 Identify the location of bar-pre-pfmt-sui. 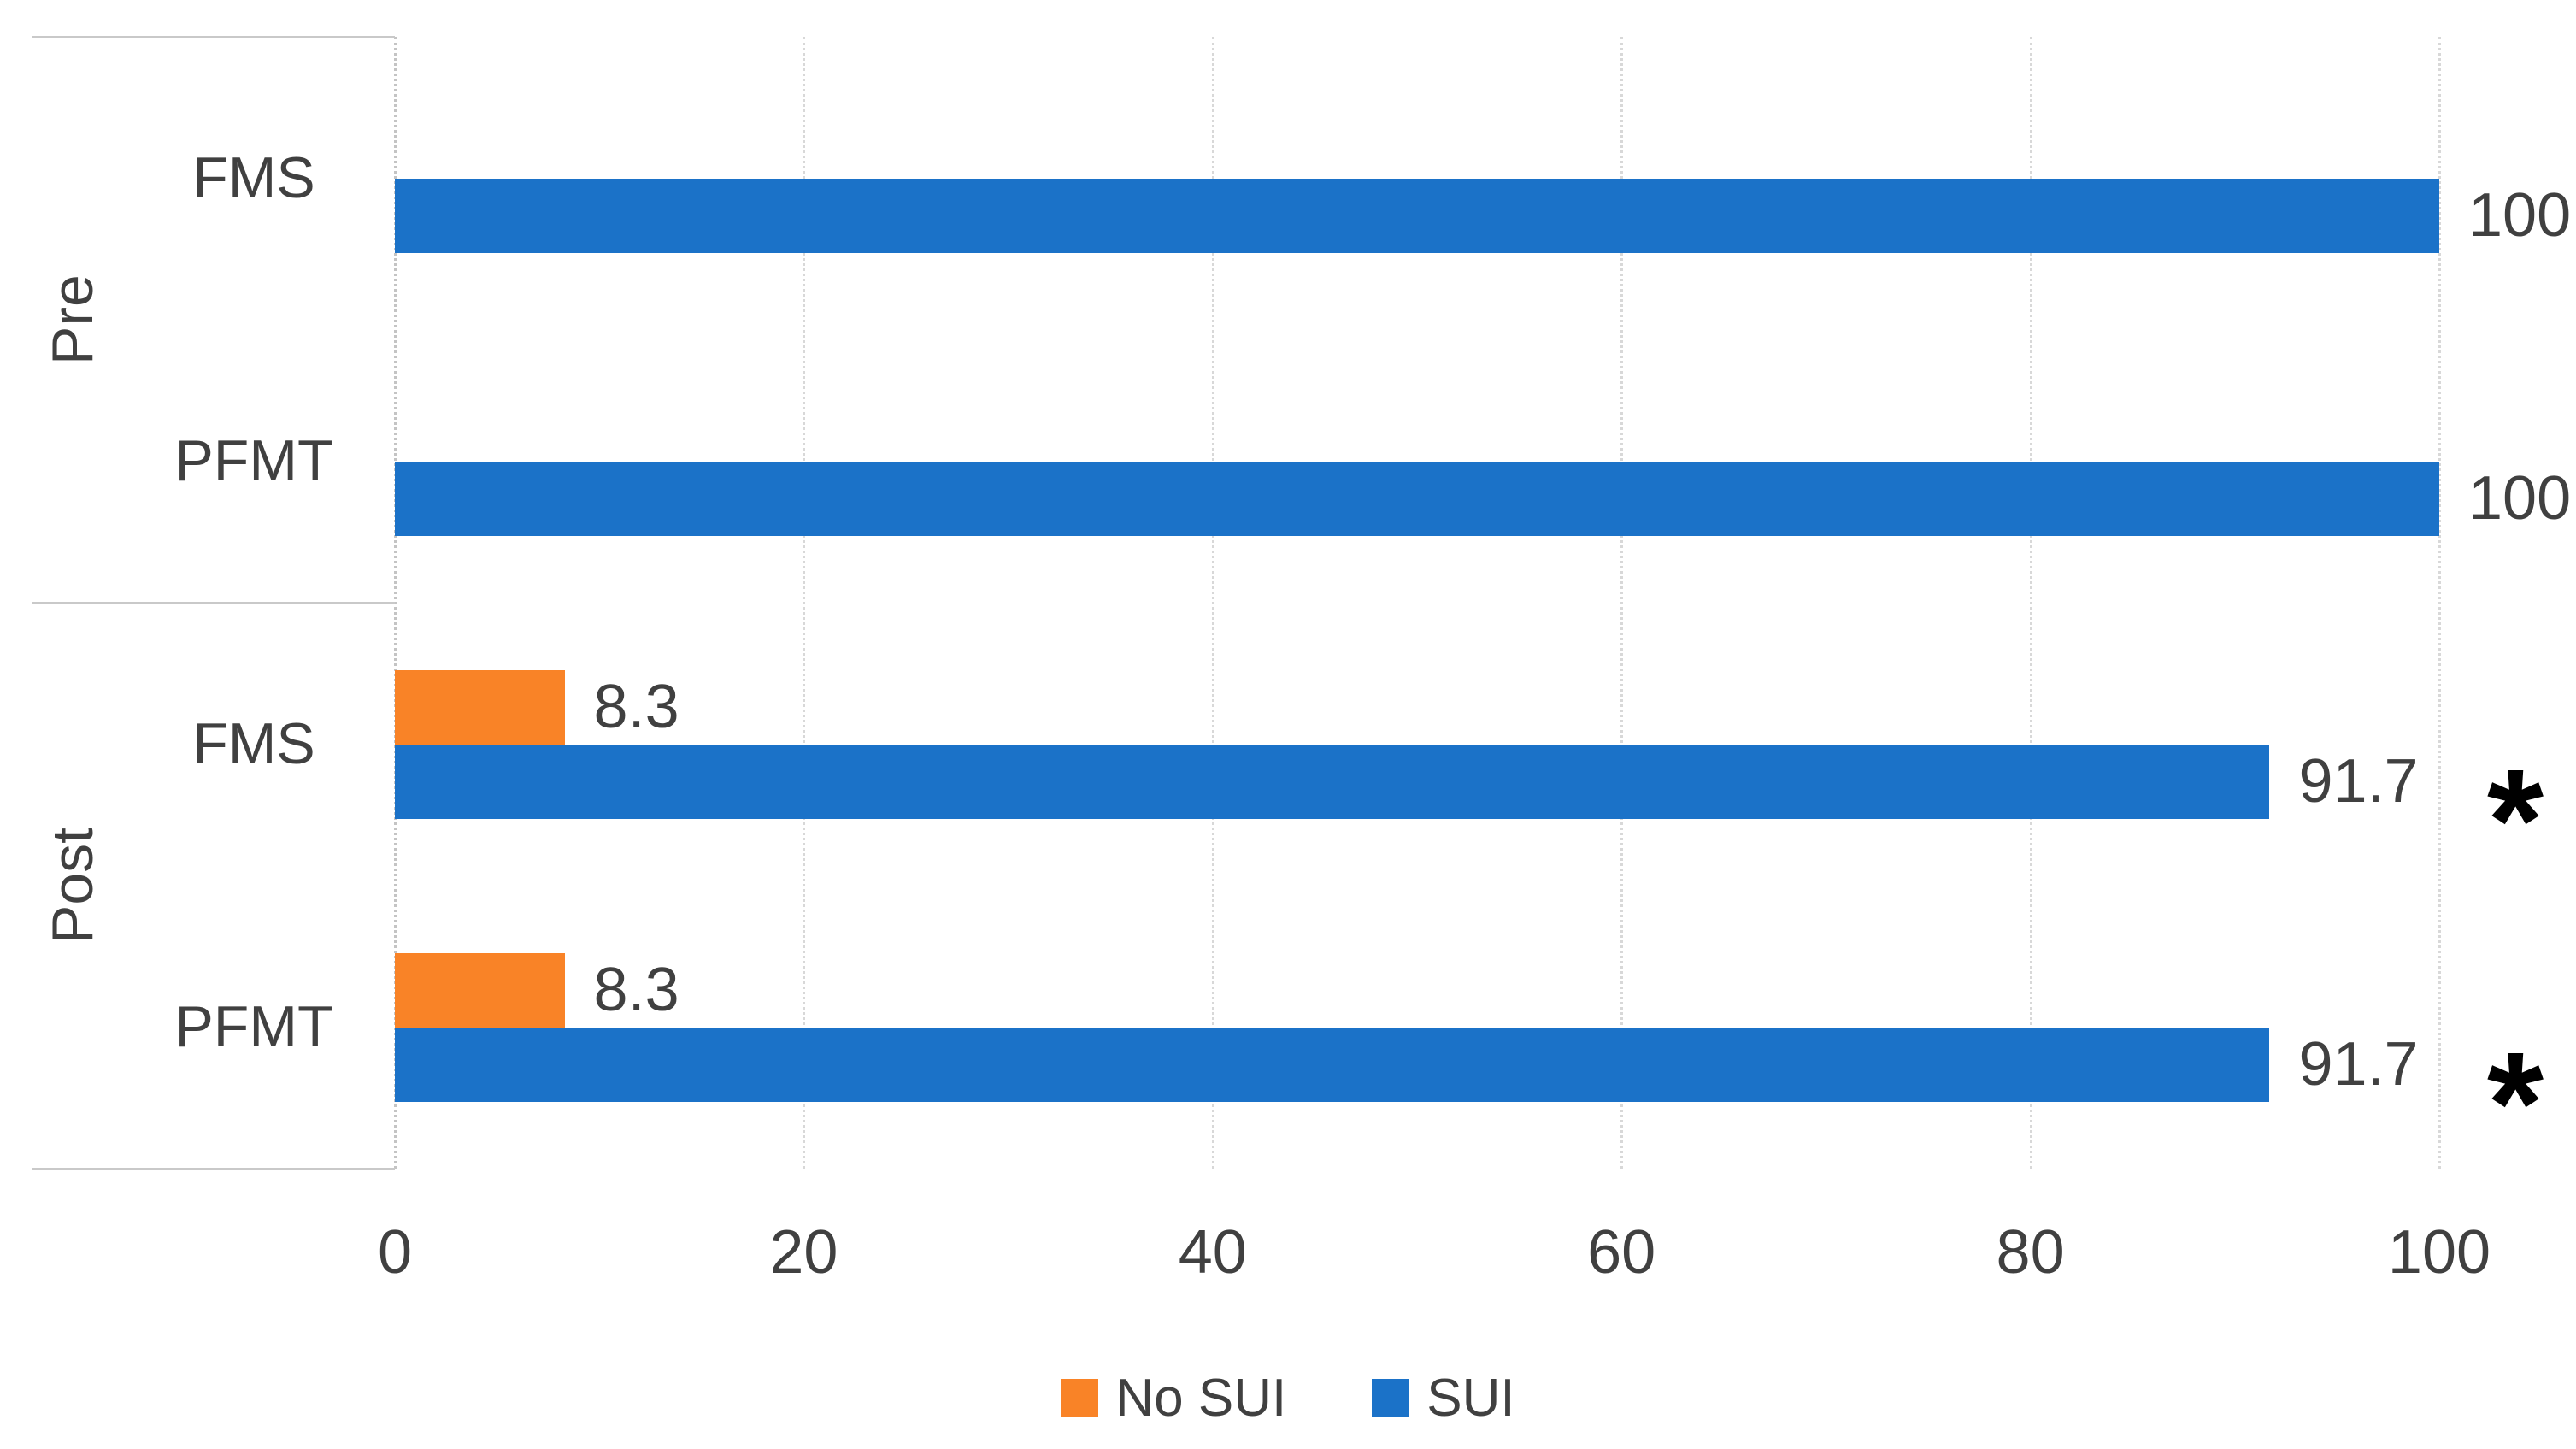
(1417, 498).